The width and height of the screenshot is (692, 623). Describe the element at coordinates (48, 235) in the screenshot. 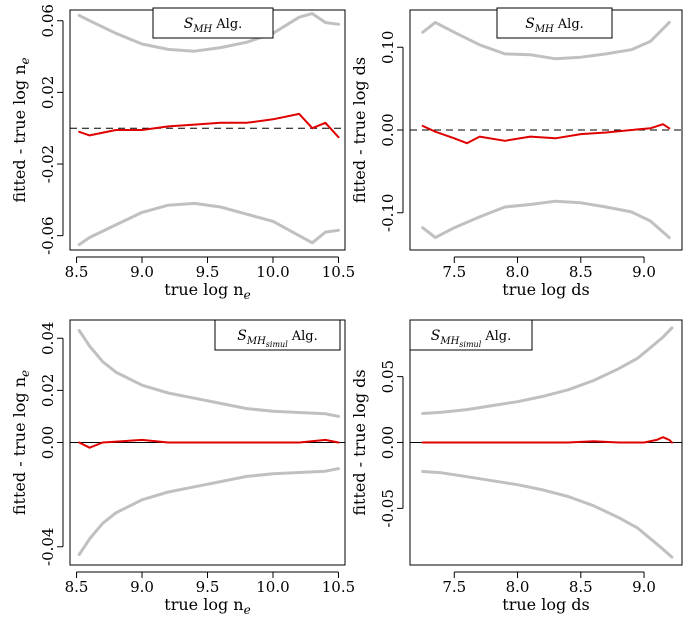

I see `y-tick-label: -0.06` at that location.